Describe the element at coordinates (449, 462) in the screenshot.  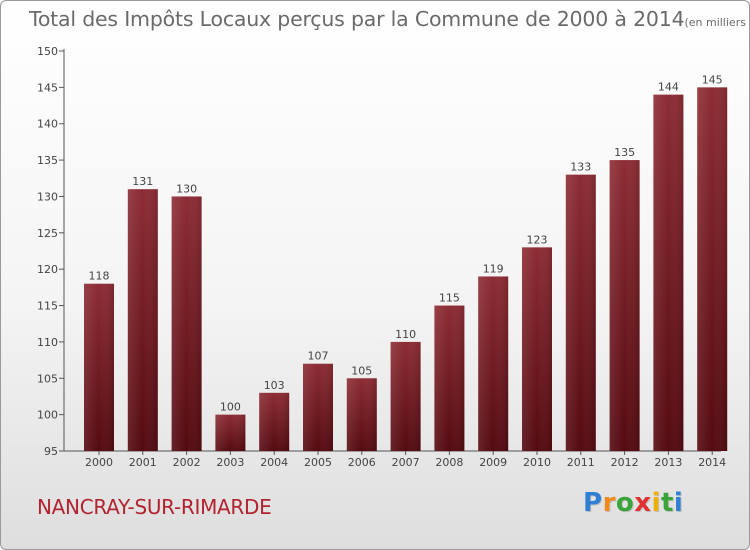
I see `x-tick-label: 2008` at that location.